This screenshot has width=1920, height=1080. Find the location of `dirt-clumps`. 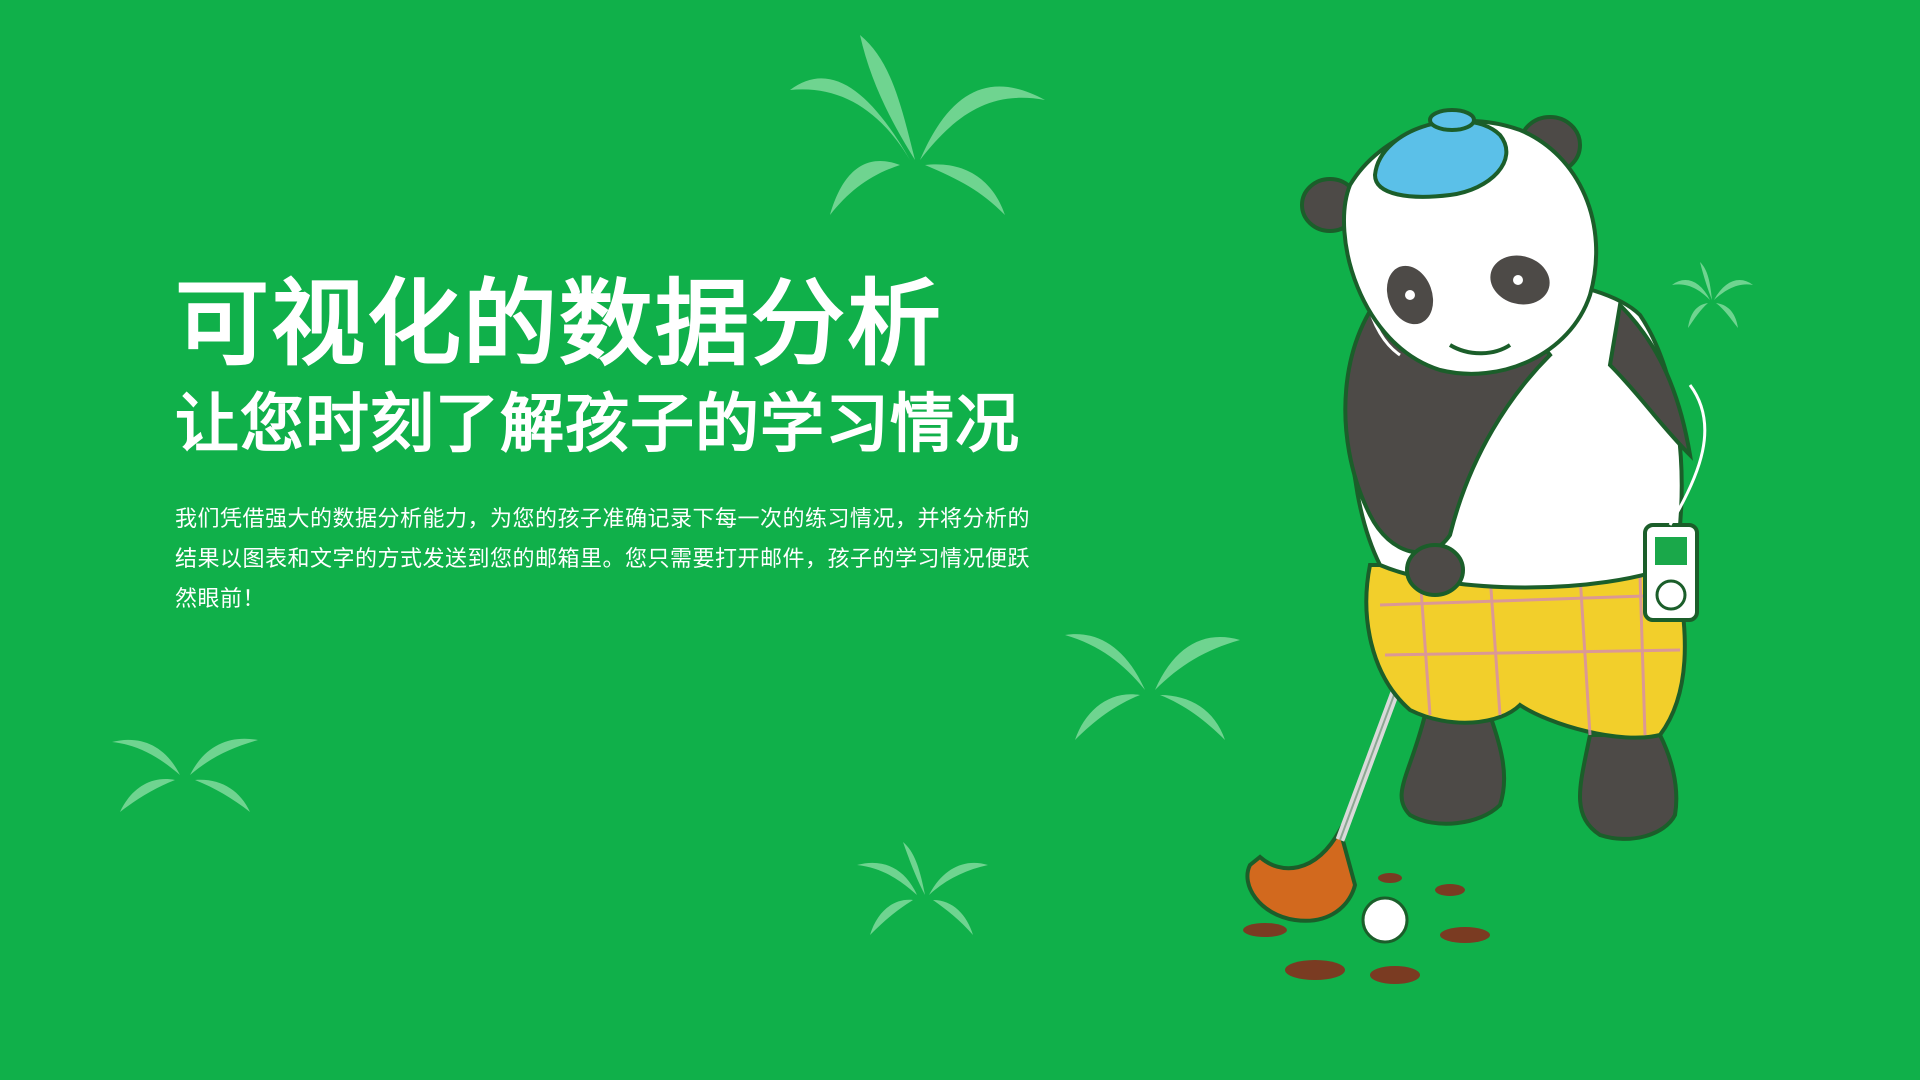

dirt-clumps is located at coordinates (1366, 928).